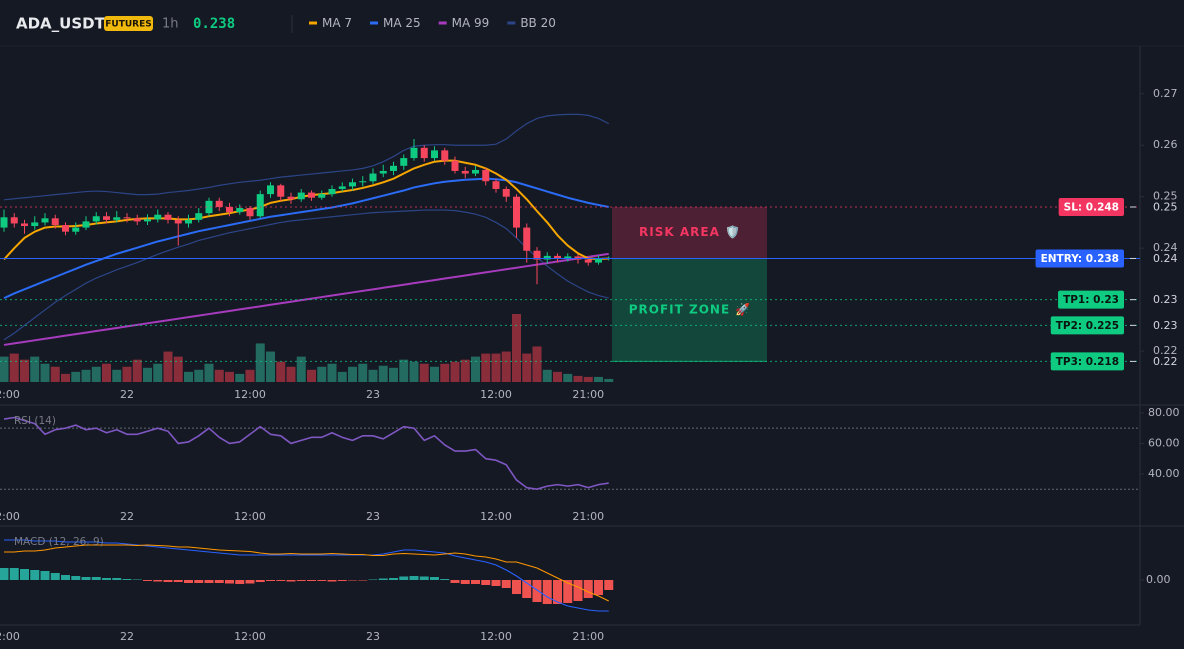 The height and width of the screenshot is (649, 1184). I want to click on level-label-bg, so click(1091, 299).